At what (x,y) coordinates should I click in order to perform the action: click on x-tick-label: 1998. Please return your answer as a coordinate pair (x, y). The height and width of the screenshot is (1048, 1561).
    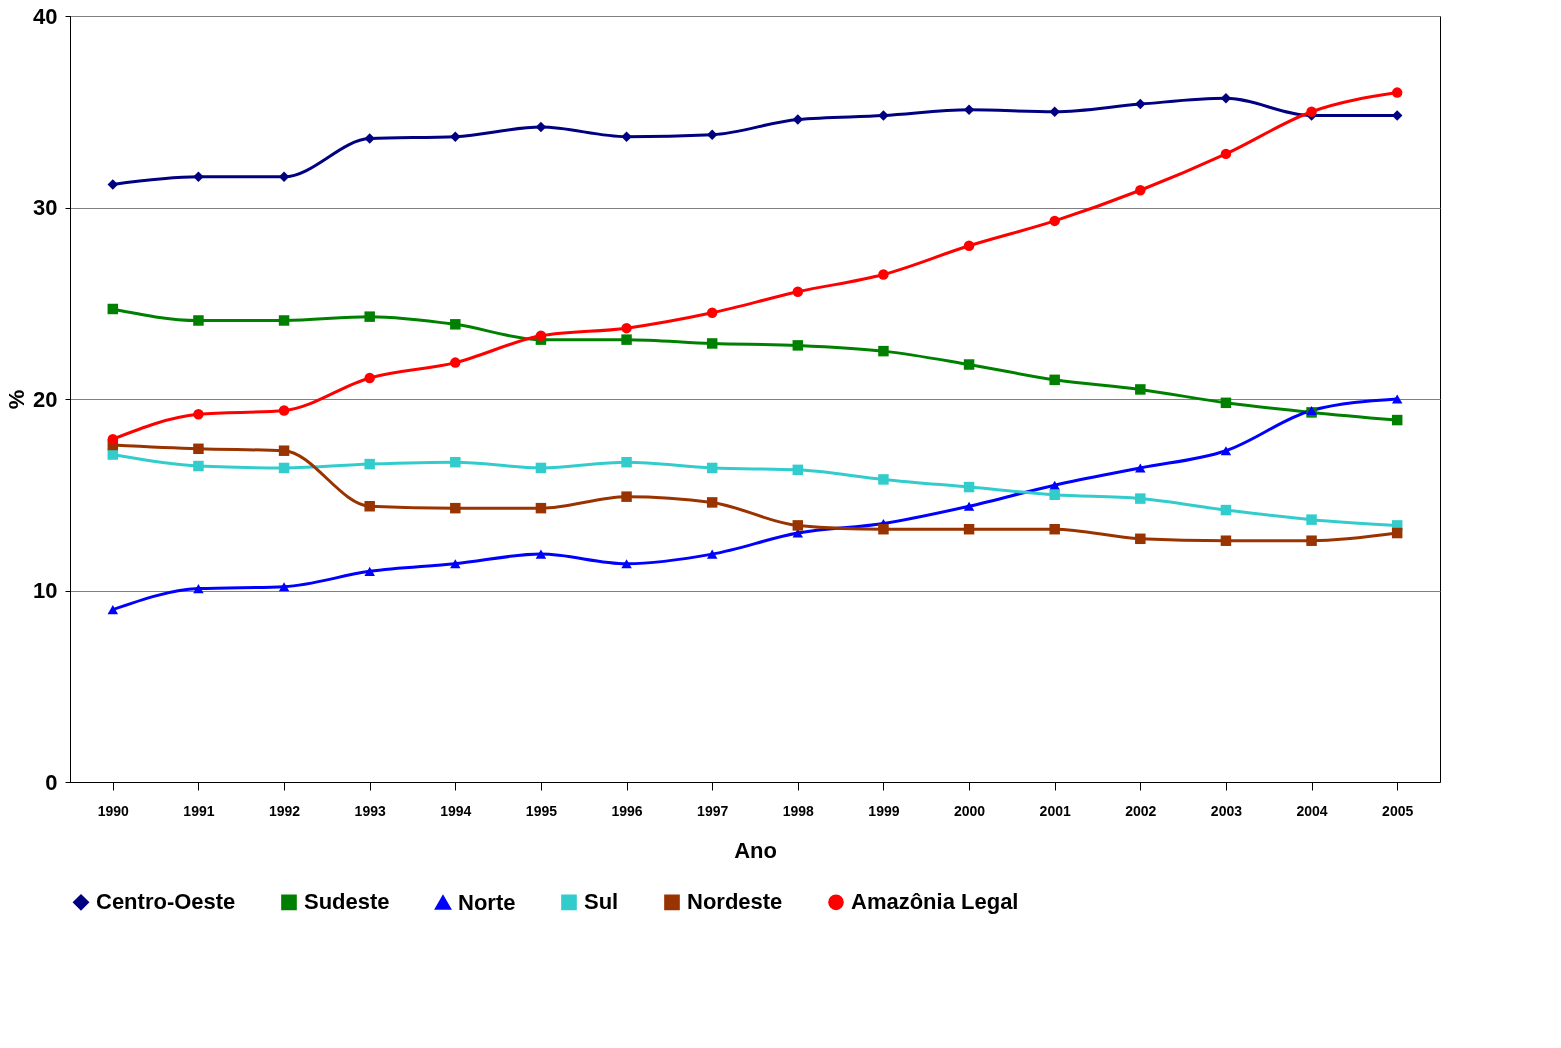
    Looking at the image, I should click on (798, 810).